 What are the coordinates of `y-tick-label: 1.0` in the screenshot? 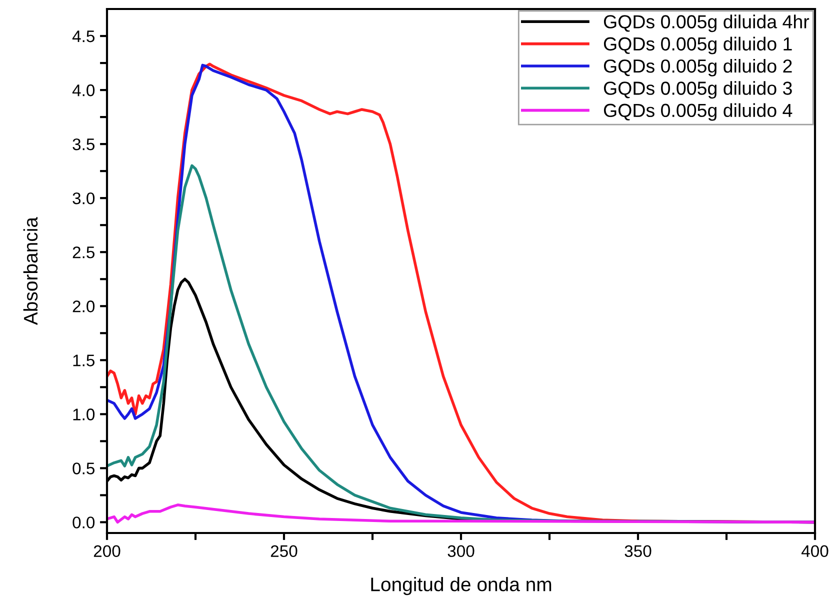 It's located at (84, 414).